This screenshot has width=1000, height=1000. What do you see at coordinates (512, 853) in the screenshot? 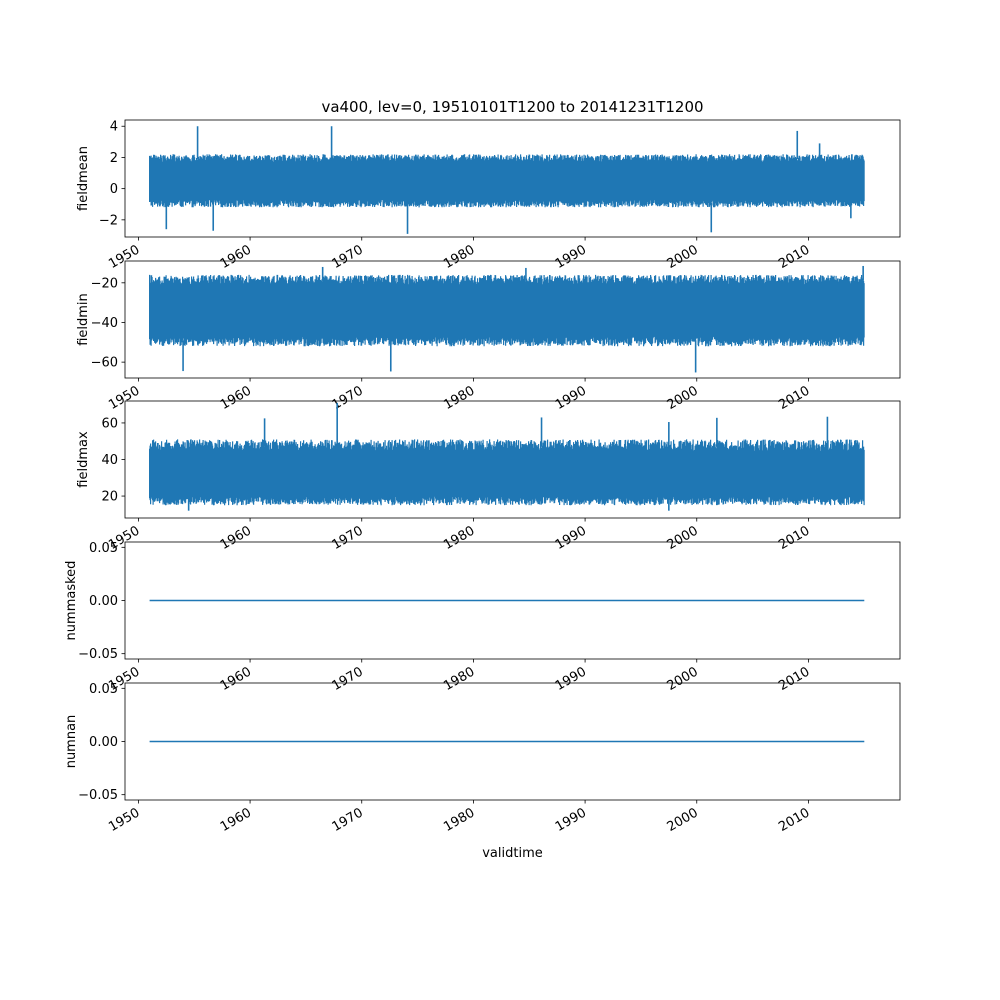
I see `x-axis-label: validtime` at bounding box center [512, 853].